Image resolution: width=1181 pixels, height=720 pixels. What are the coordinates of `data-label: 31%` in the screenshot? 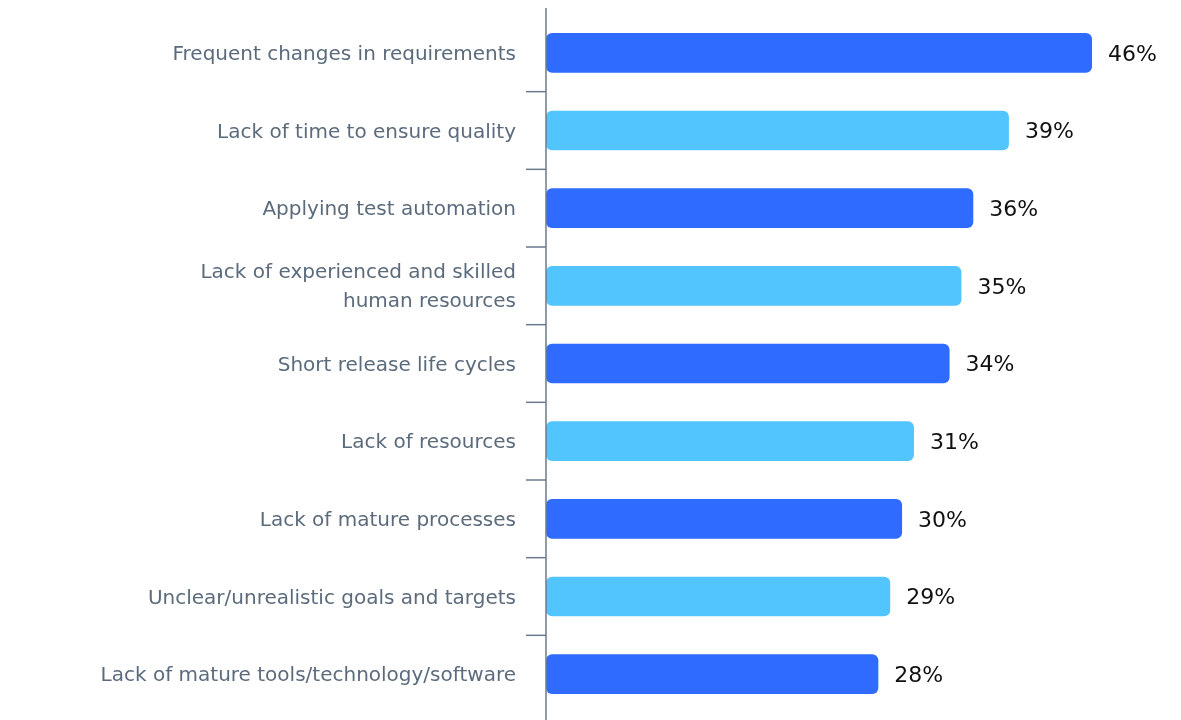 It's located at (954, 441).